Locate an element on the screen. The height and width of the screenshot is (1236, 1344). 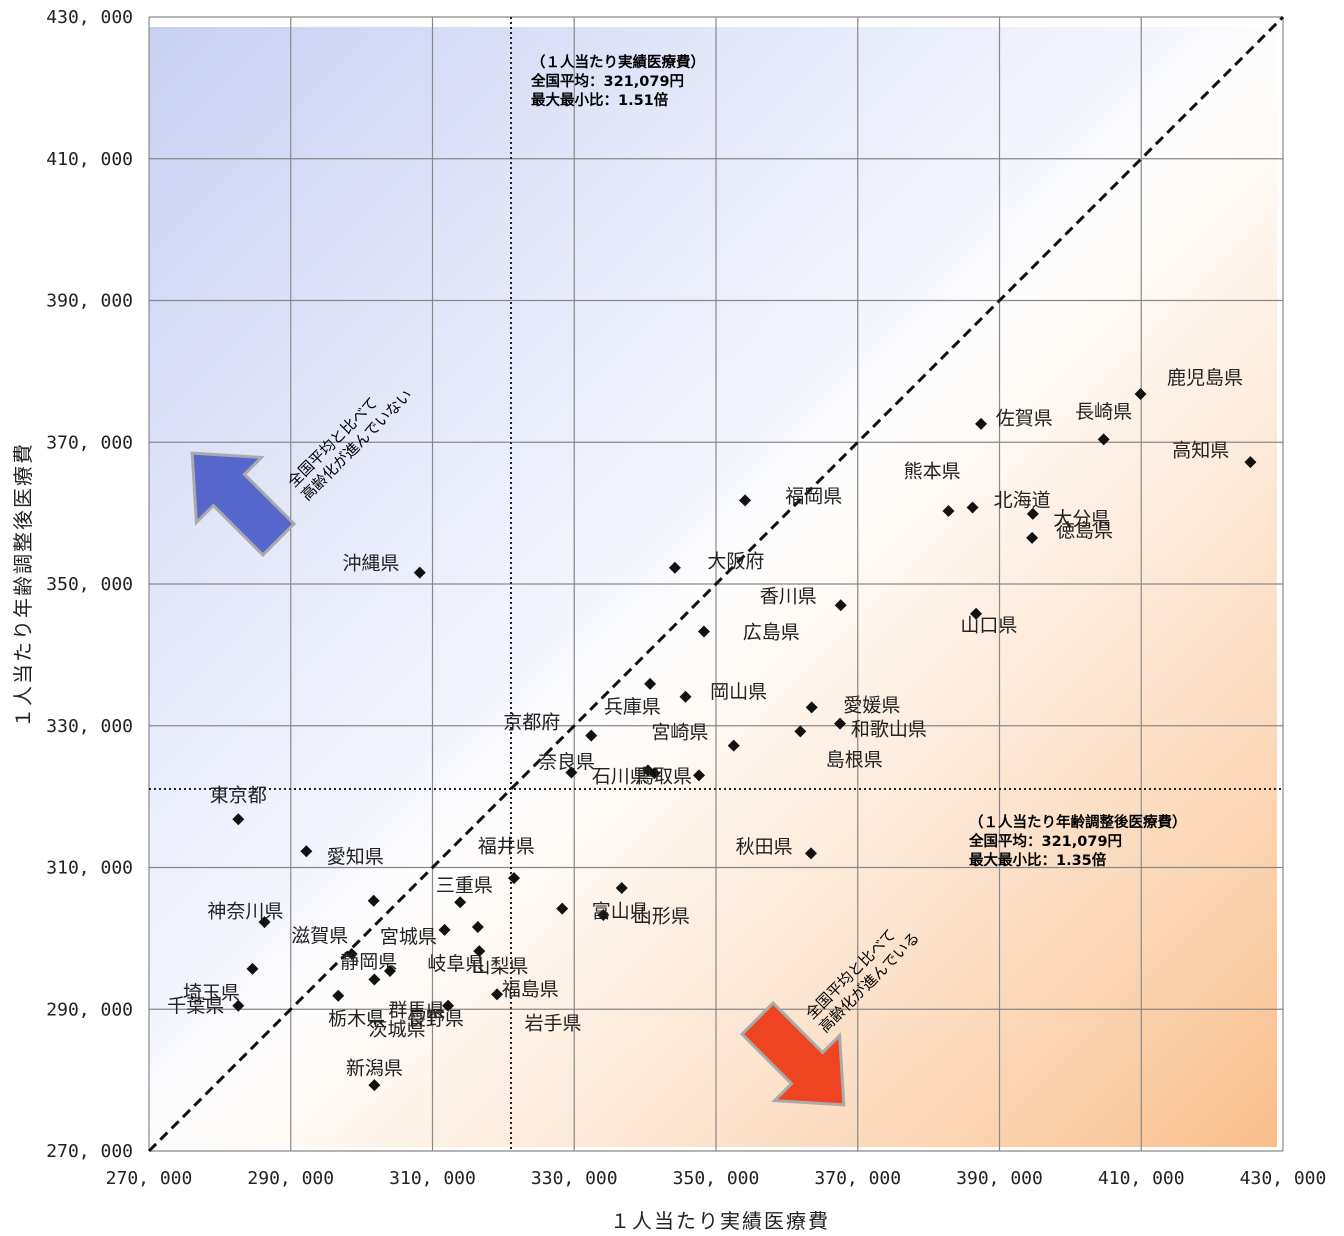
point-label: 山形県 is located at coordinates (661, 917).